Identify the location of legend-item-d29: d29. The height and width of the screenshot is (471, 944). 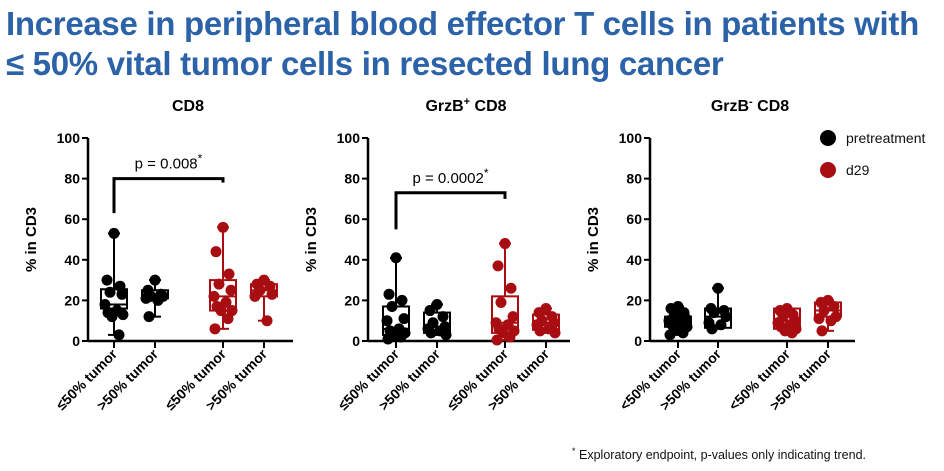
(845, 170).